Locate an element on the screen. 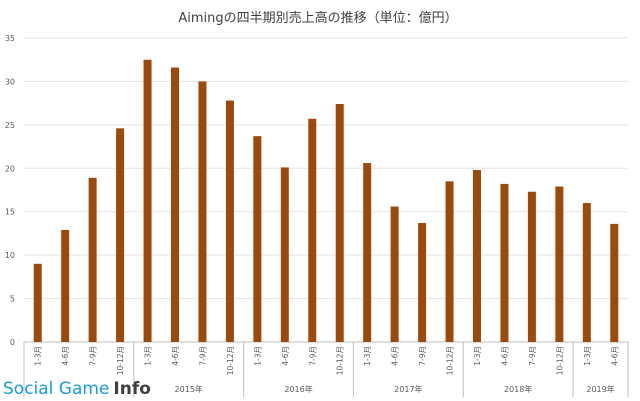 Image resolution: width=640 pixels, height=401 pixels. y-tick-label: 5 is located at coordinates (12, 299).